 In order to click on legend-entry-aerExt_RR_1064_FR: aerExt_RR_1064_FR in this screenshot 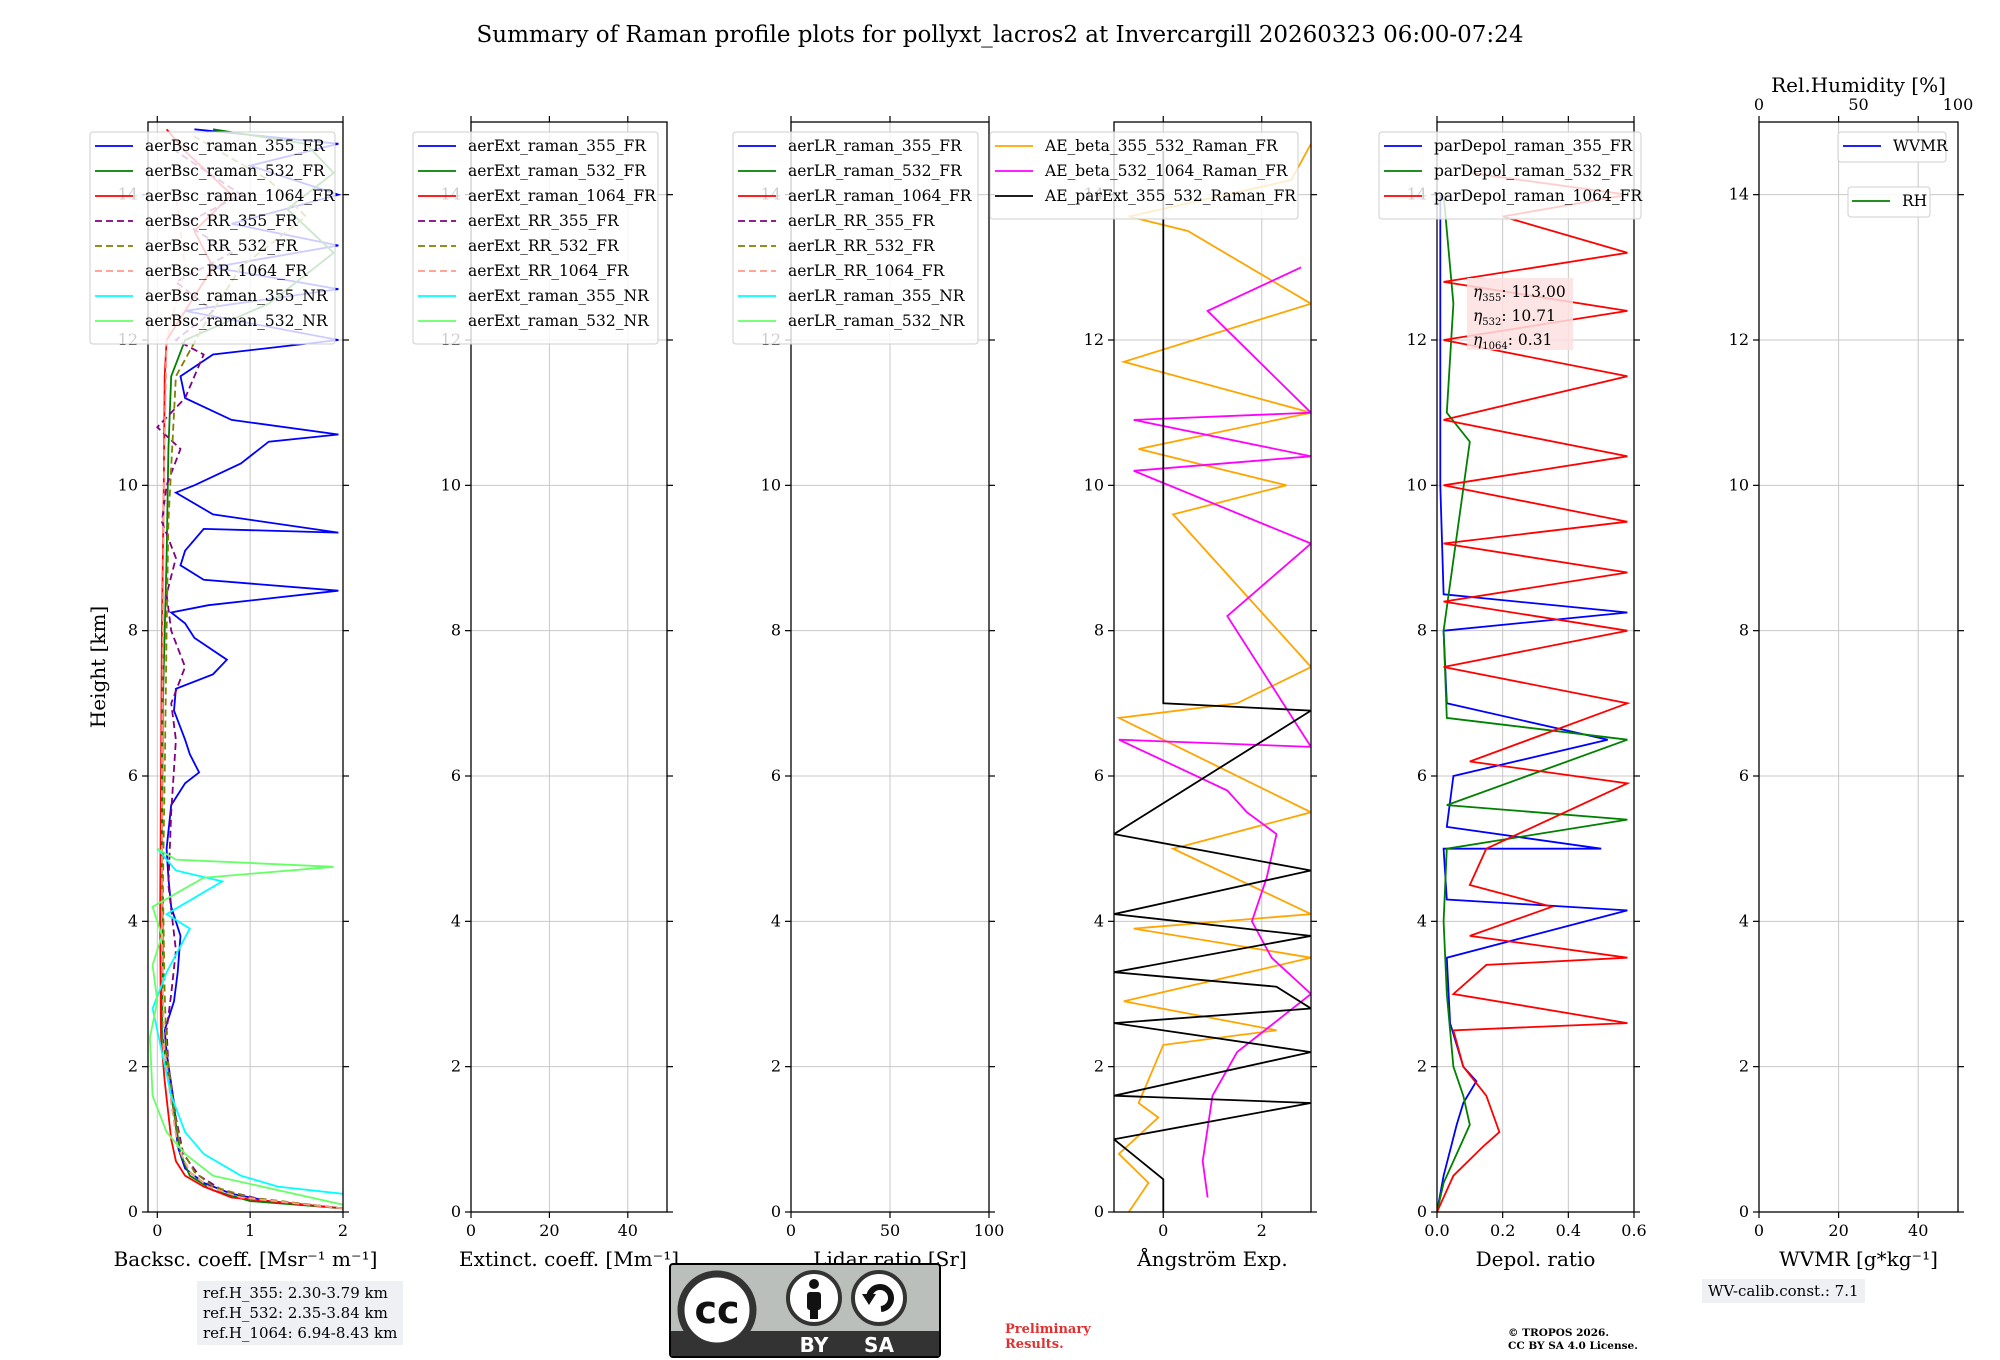, I will do `click(549, 271)`.